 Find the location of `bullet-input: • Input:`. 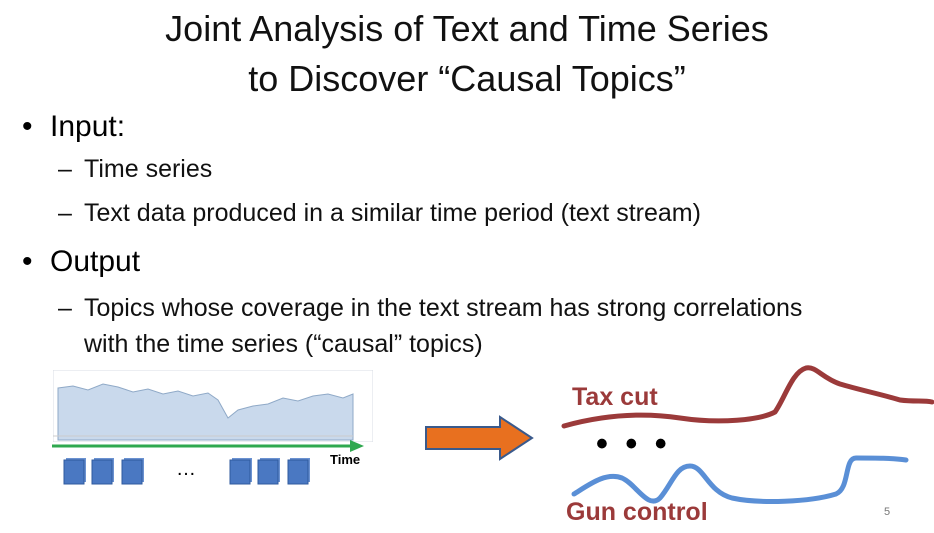

bullet-input: • Input: is located at coordinates (73, 127).